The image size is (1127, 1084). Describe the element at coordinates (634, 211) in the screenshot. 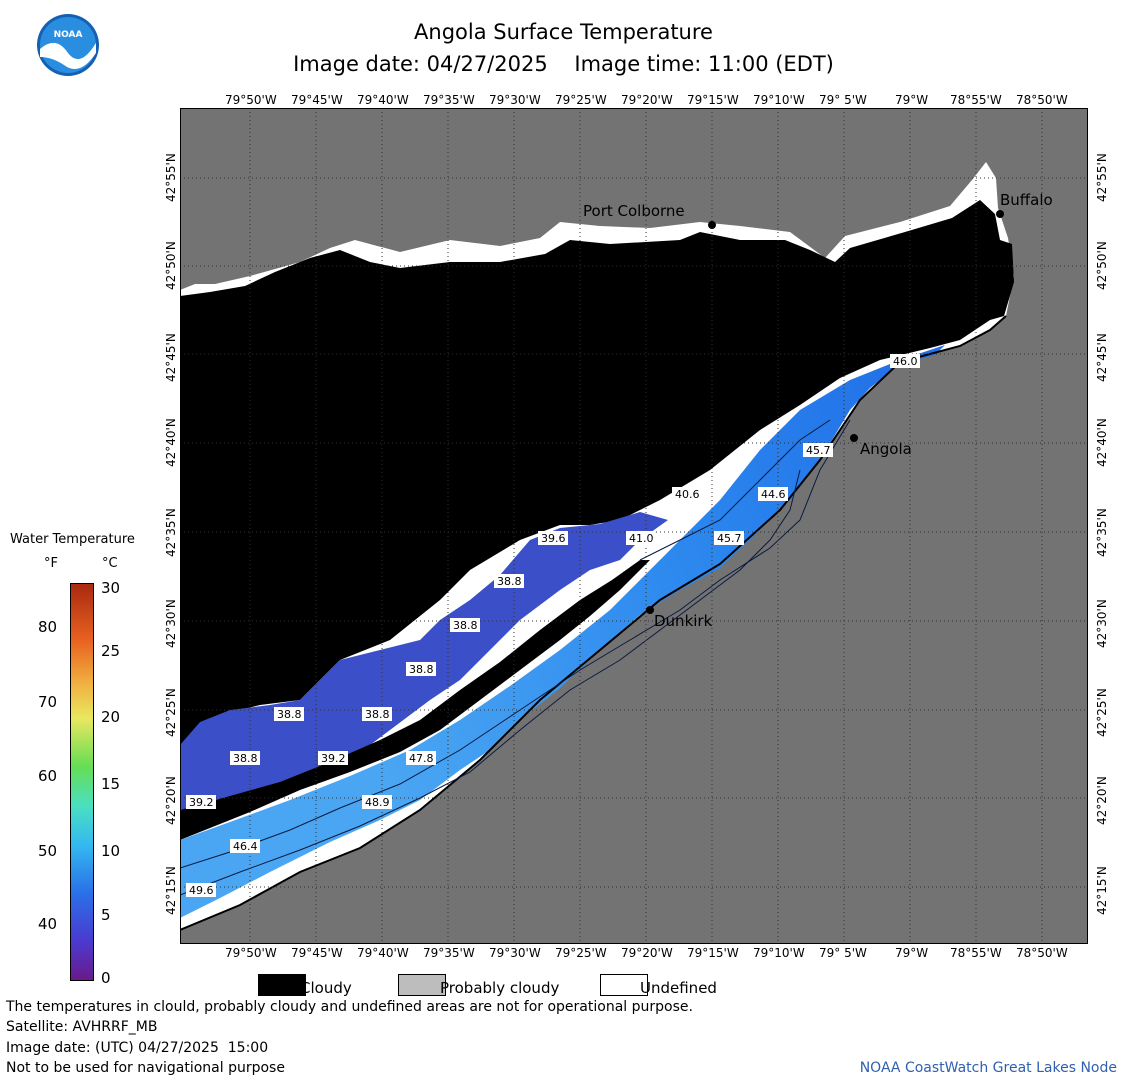

I see `port-colborne-label: Port Colborne` at that location.